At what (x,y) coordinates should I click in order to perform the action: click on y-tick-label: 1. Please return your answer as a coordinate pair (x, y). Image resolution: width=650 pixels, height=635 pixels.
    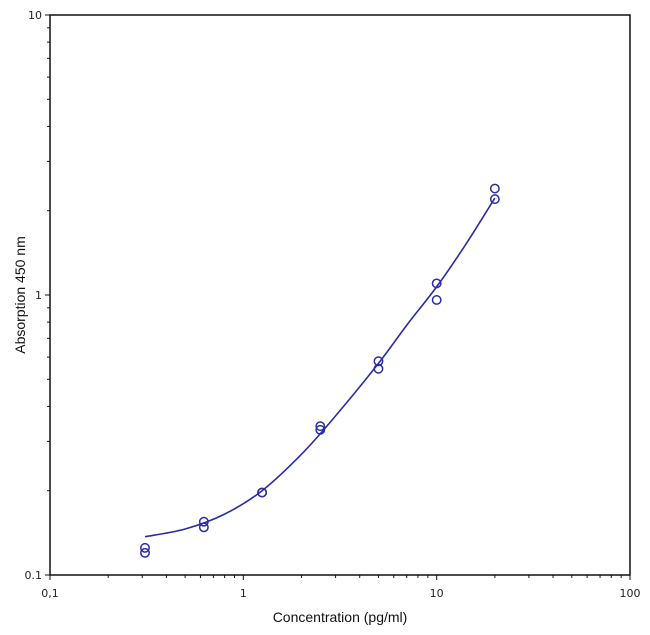
    Looking at the image, I should click on (38, 295).